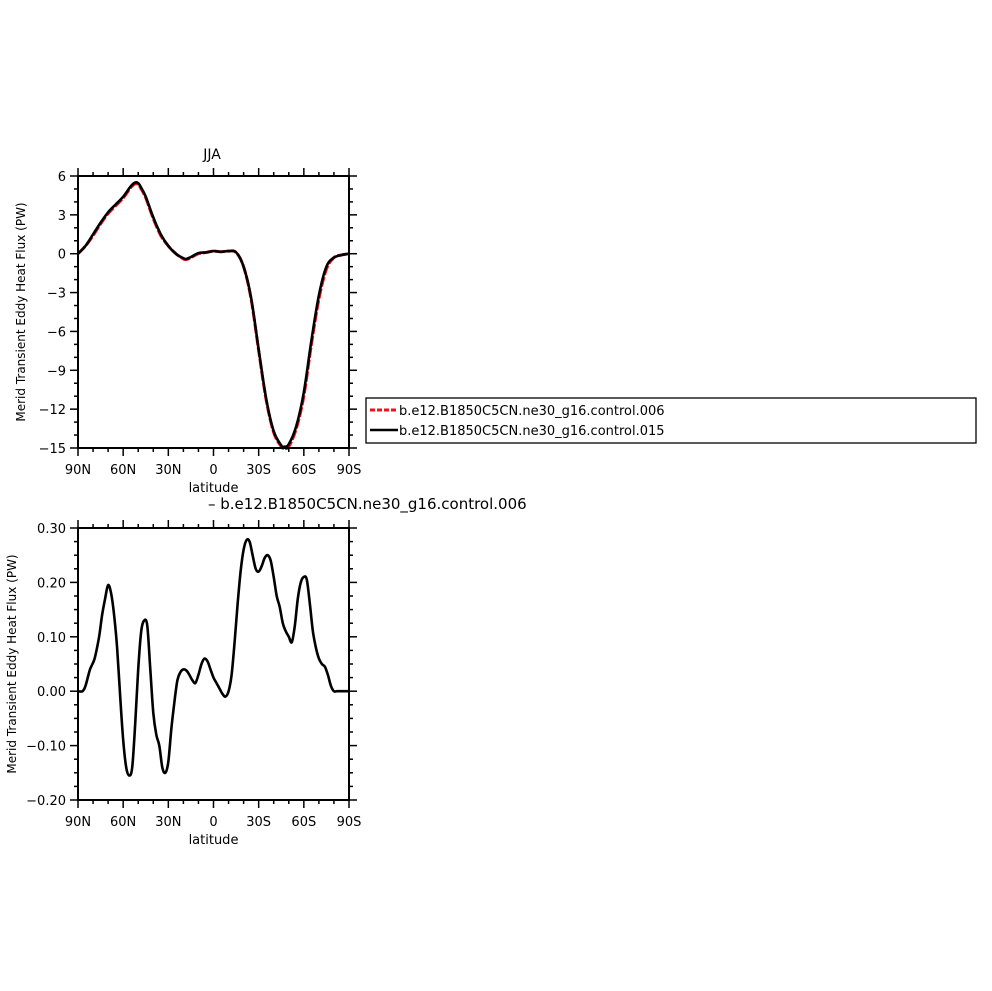 The image size is (992, 991). I want to click on y-tick-label: −6, so click(56, 332).